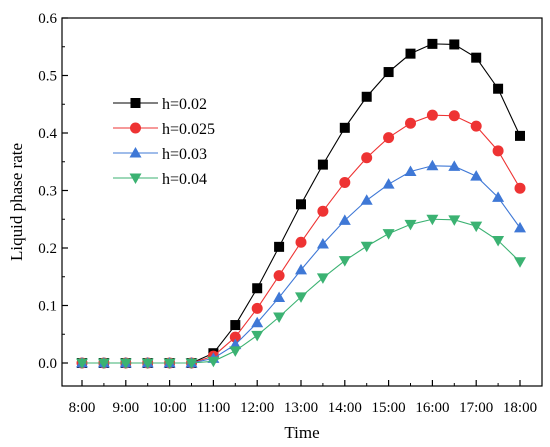 This screenshot has width=550, height=447. Describe the element at coordinates (184, 154) in the screenshot. I see `legend-label-3: h=0.03` at that location.